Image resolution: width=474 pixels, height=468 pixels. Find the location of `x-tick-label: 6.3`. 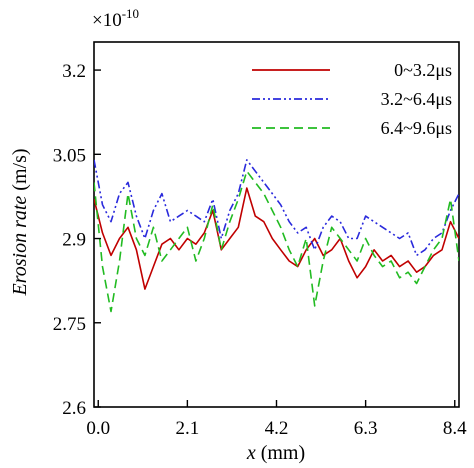

x-tick-label: 6.3 is located at coordinates (366, 428).